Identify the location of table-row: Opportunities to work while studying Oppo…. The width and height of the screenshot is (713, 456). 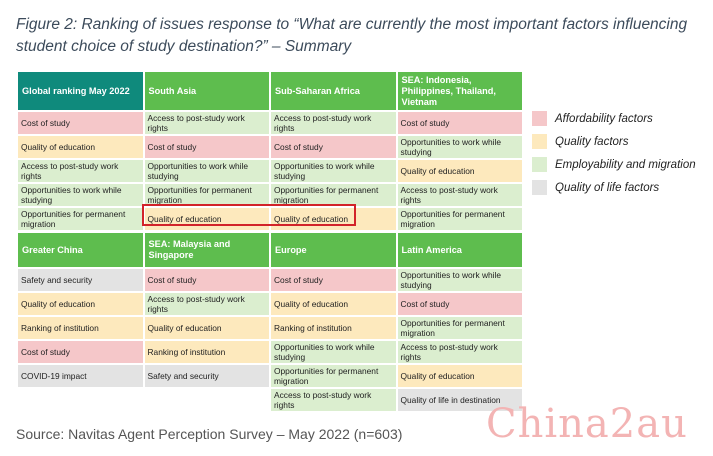
(270, 195).